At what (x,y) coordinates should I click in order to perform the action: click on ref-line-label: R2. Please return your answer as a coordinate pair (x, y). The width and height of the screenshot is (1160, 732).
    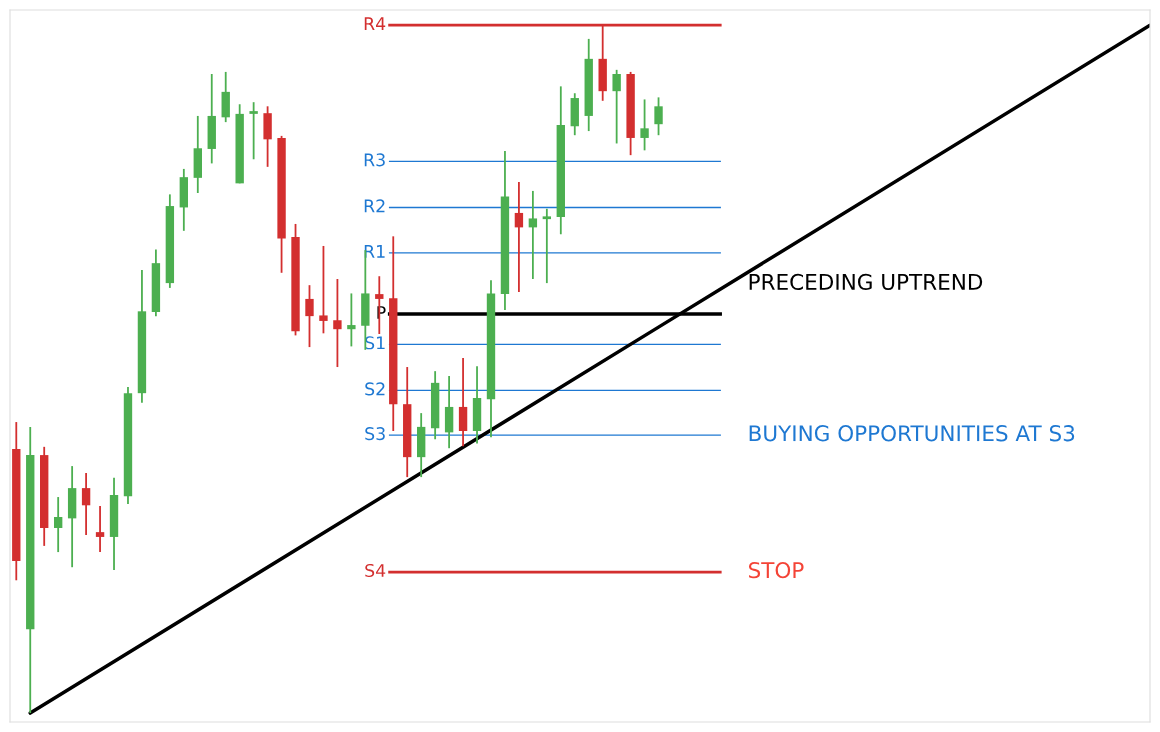
    Looking at the image, I should click on (374, 206).